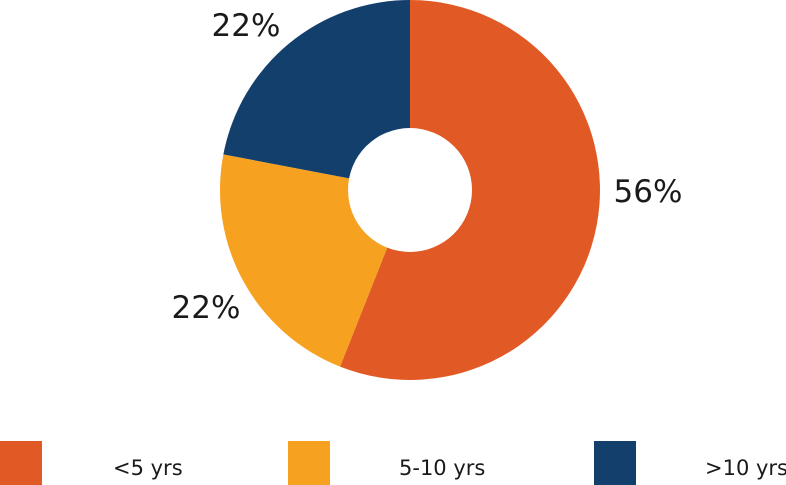 Image resolution: width=786 pixels, height=485 pixels. I want to click on donut-hole, so click(410, 190).